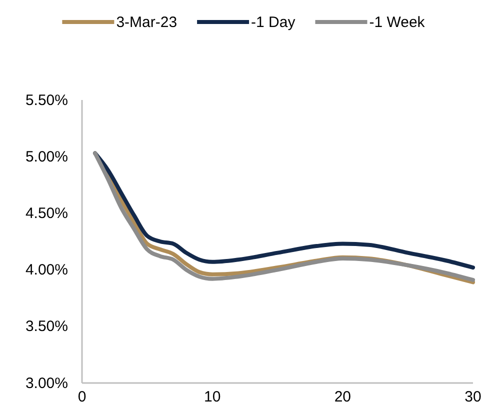  What do you see at coordinates (46, 270) in the screenshot?
I see `y-tick-label: 4.00%` at bounding box center [46, 270].